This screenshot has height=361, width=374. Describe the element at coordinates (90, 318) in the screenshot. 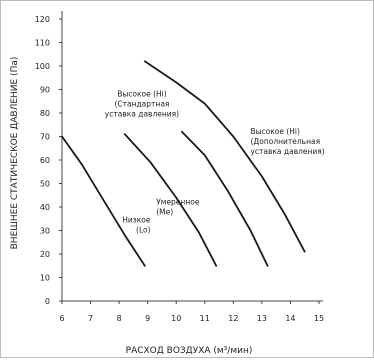

I see `x-tick-label: 7` at that location.